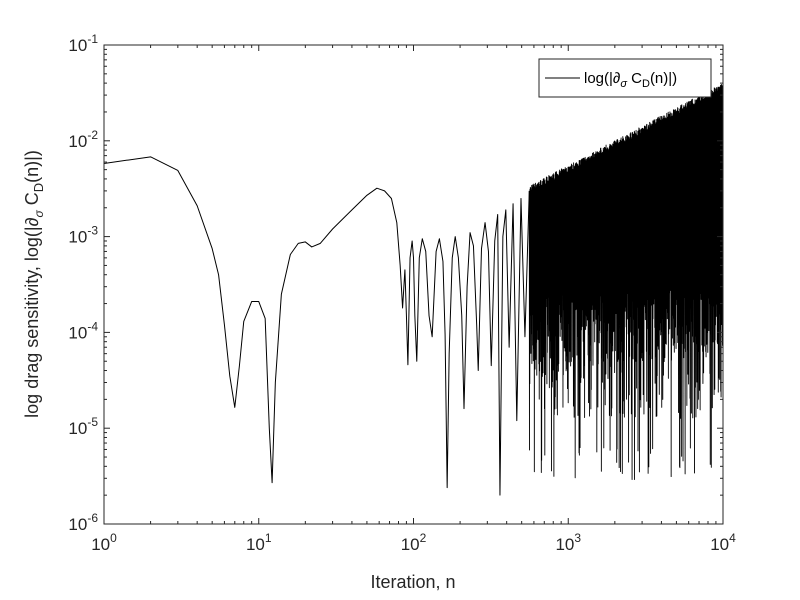 Image resolution: width=800 pixels, height=600 pixels. Describe the element at coordinates (34, 284) in the screenshot. I see `y-axis-title: log drag sensitivity, log(|∂σ CD(n)|)` at that location.